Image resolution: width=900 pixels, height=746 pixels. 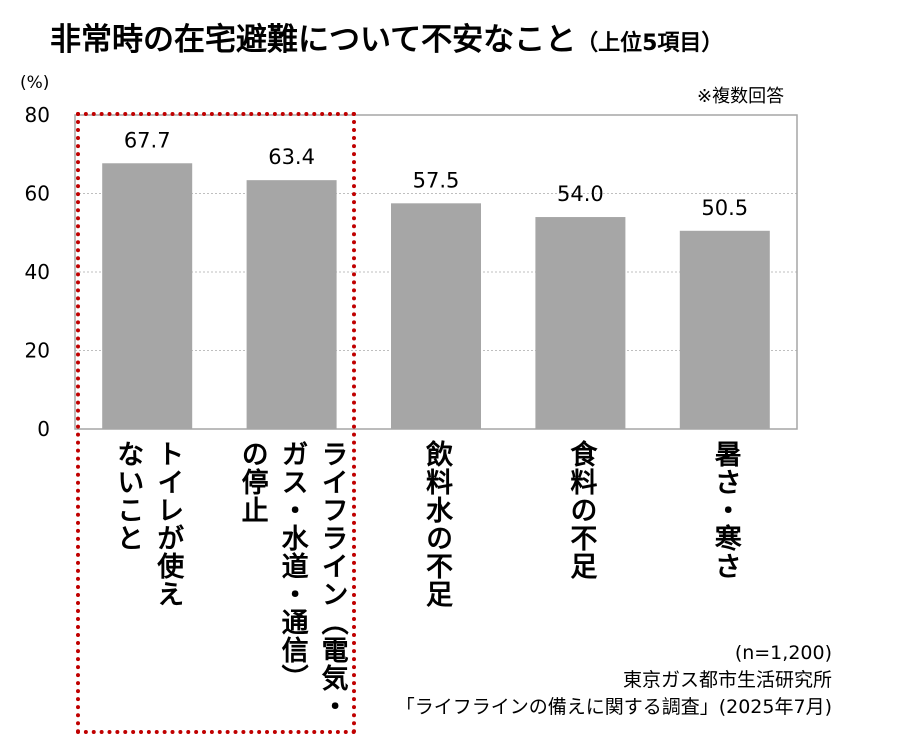 What do you see at coordinates (291, 157) in the screenshot?
I see `data-label: 63.4` at bounding box center [291, 157].